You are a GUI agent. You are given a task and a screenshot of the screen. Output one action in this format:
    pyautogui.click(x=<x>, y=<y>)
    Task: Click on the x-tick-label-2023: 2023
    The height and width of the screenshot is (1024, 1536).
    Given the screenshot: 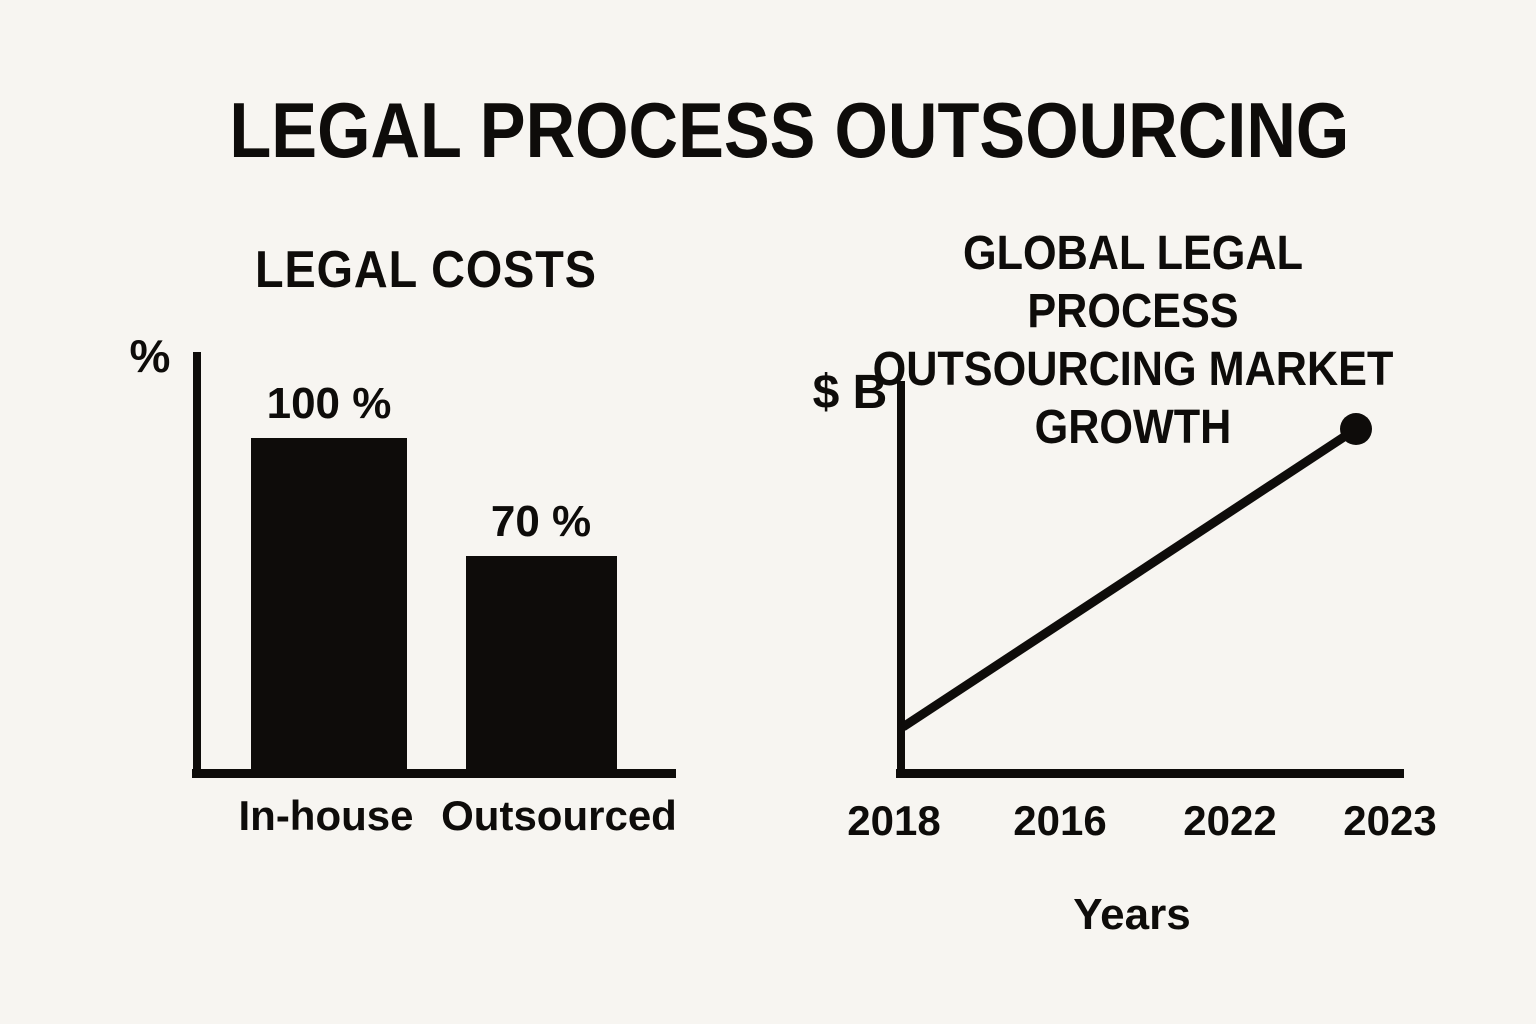 What is the action you would take?
    pyautogui.click(x=1390, y=820)
    